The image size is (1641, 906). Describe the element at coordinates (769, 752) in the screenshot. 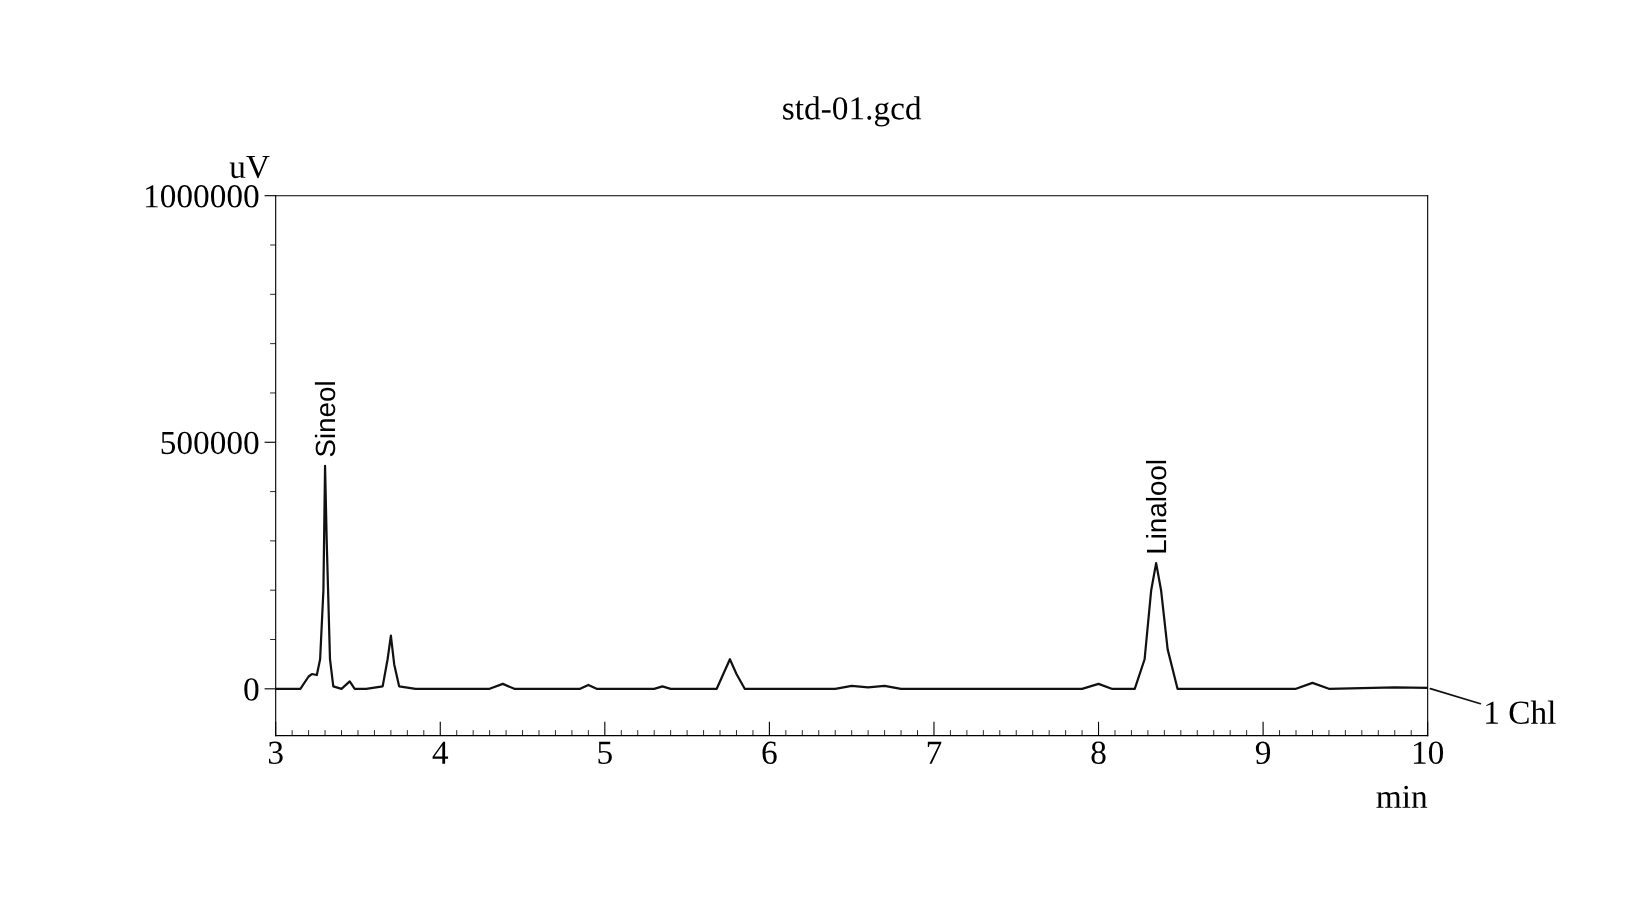

I see `x-tick-label: 6` at that location.